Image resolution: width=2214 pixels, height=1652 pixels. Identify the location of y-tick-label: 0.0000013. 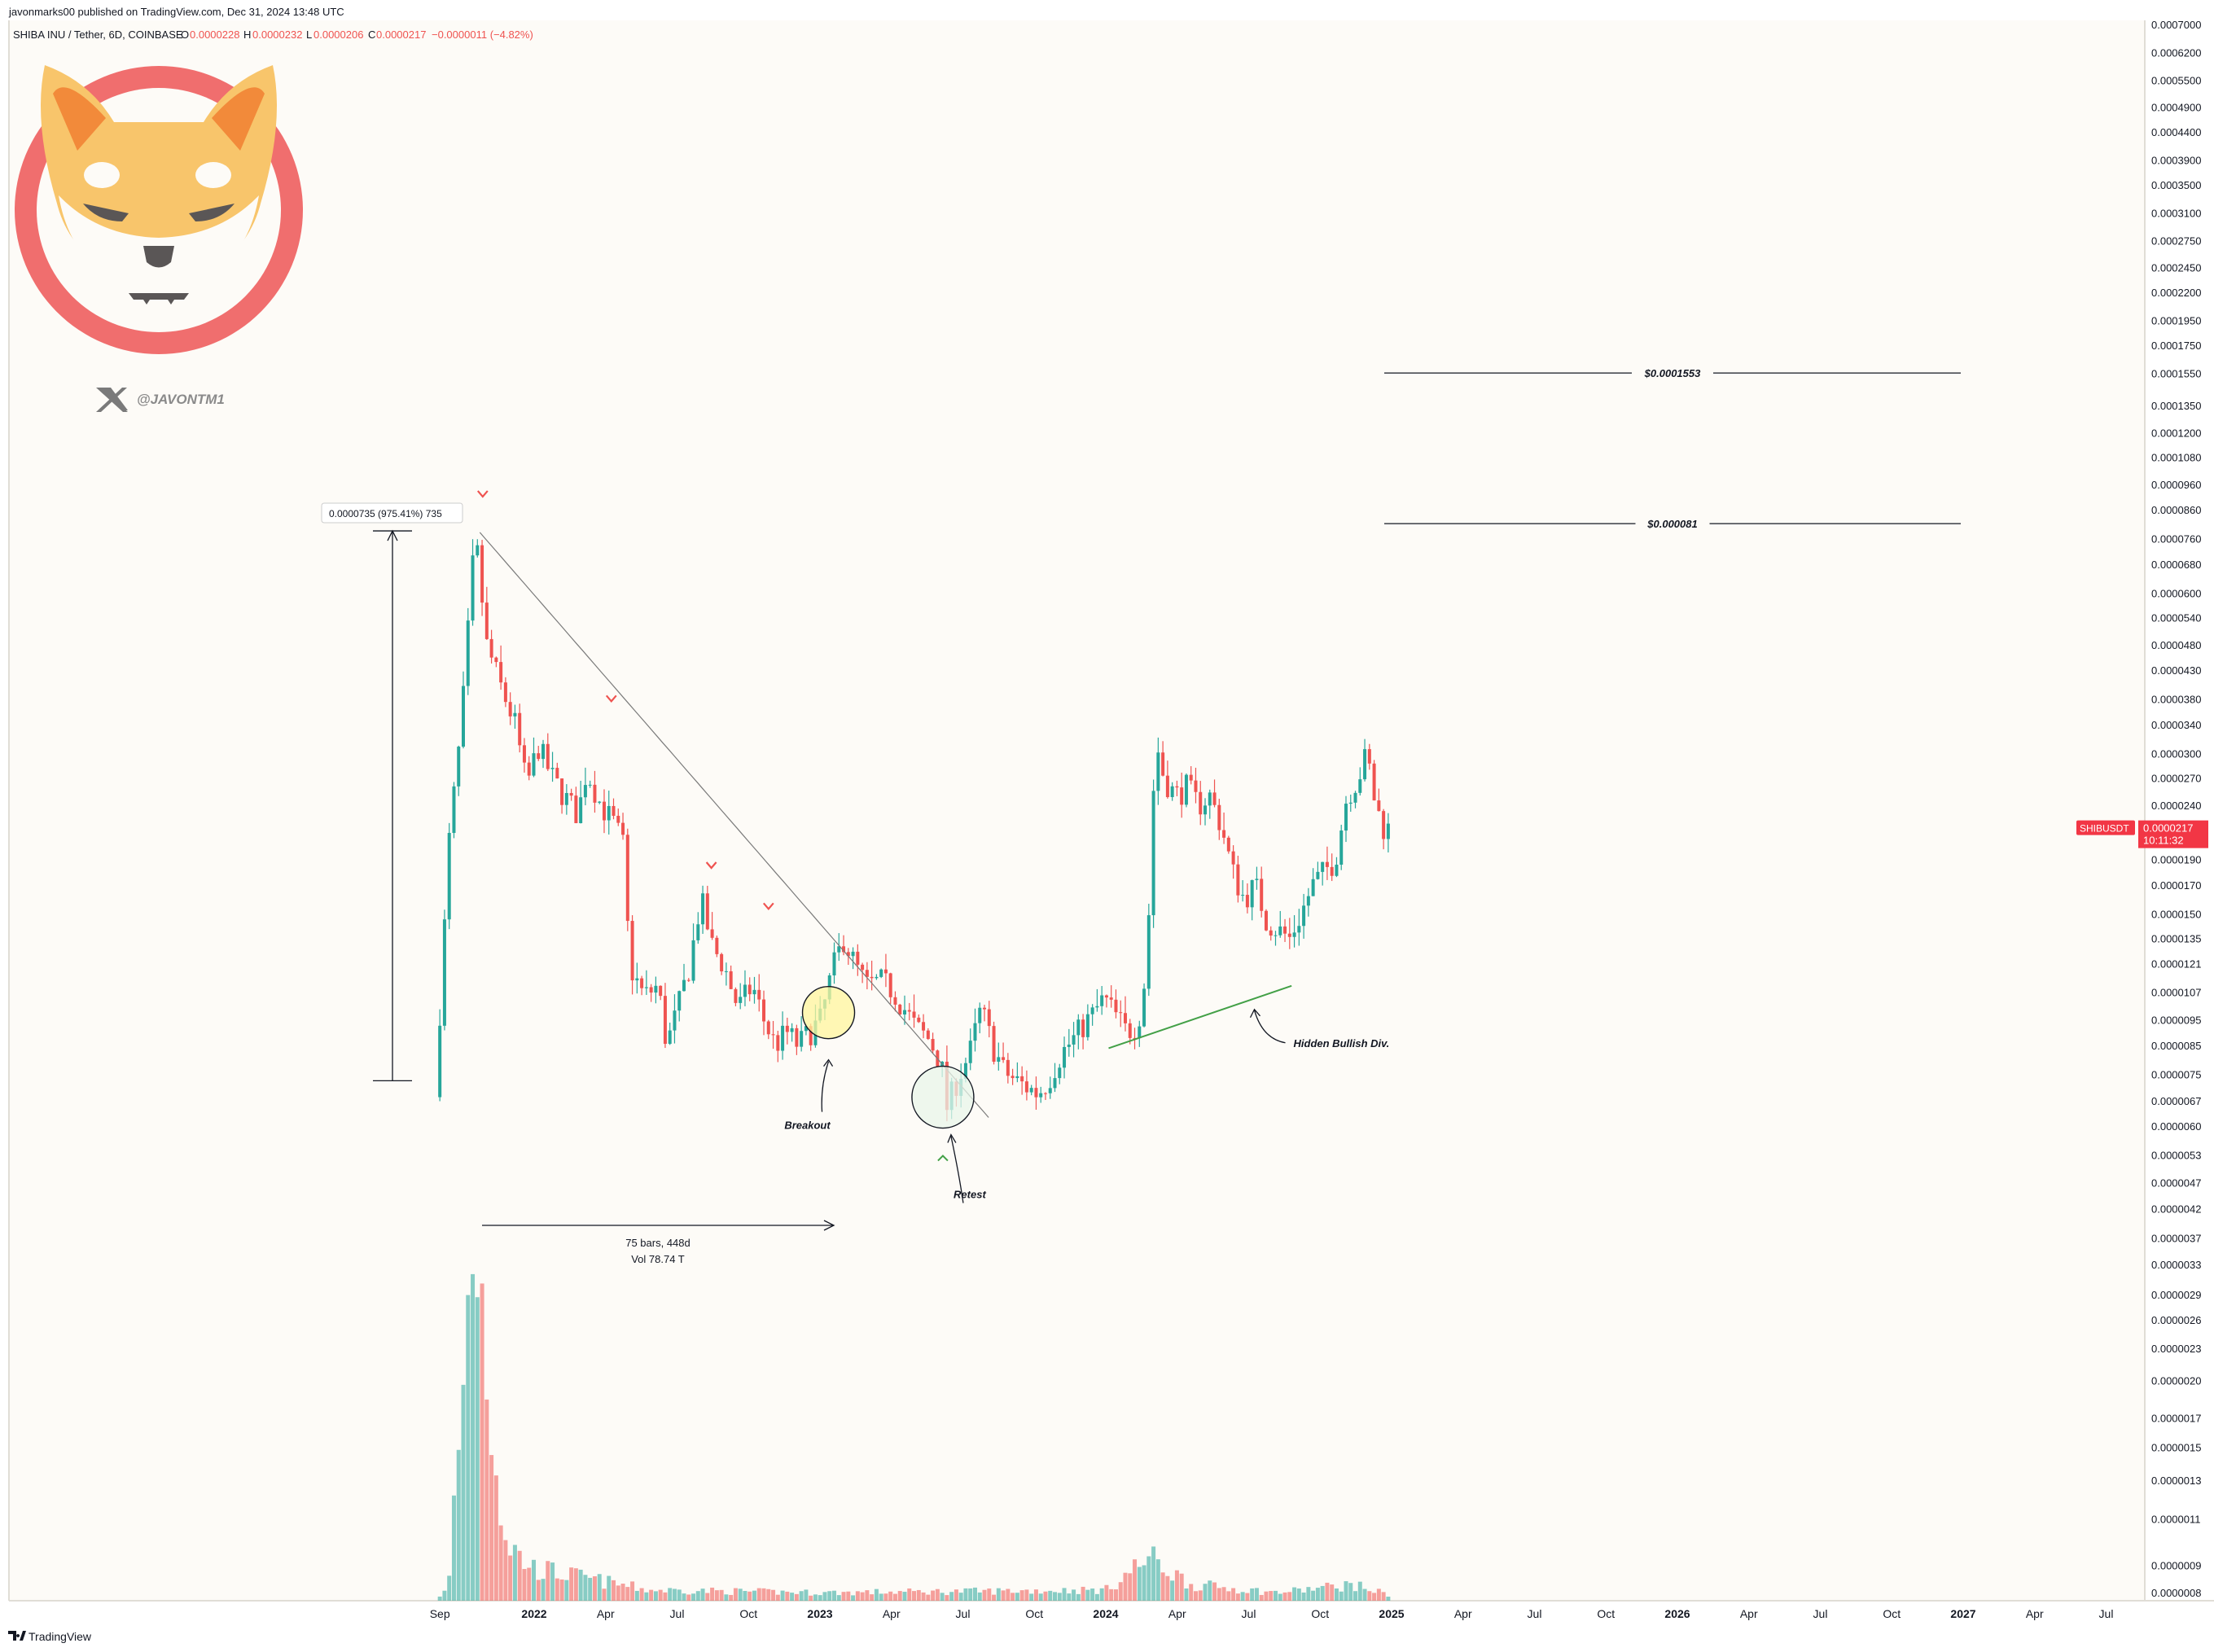
(2176, 1481).